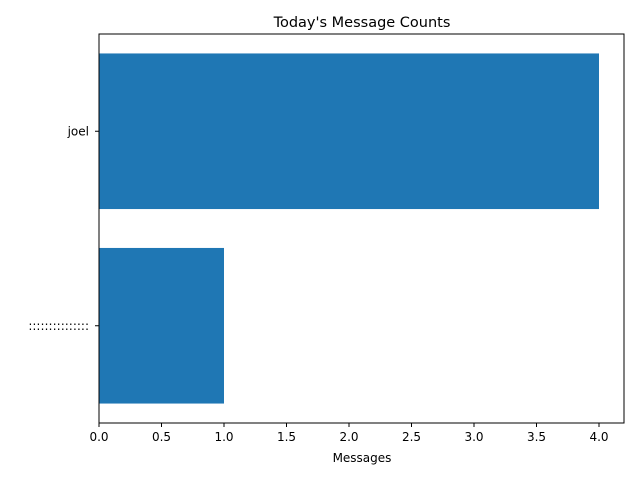 The image size is (640, 480). Describe the element at coordinates (598, 437) in the screenshot. I see `x-tick-label: 4.0` at that location.